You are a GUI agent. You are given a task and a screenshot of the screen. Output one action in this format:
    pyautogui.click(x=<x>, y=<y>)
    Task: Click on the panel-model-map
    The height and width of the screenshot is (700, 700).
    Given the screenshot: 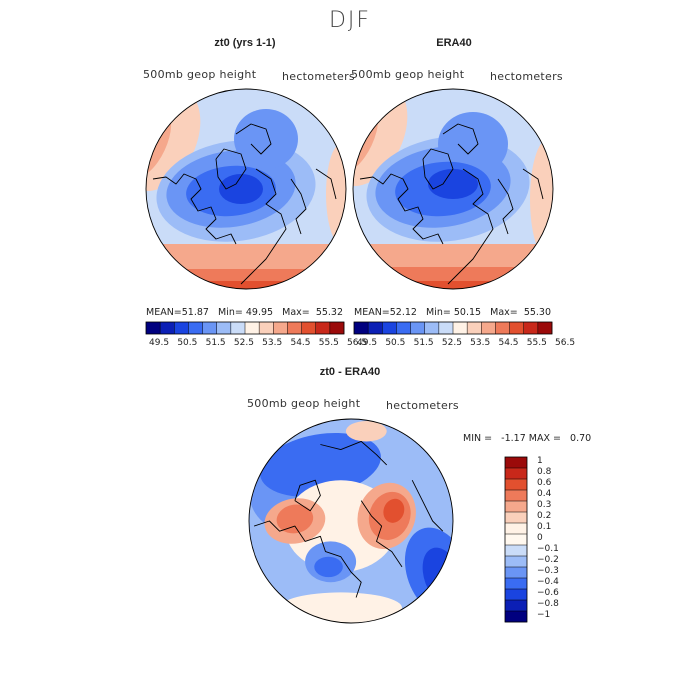 What is the action you would take?
    pyautogui.click(x=246, y=189)
    